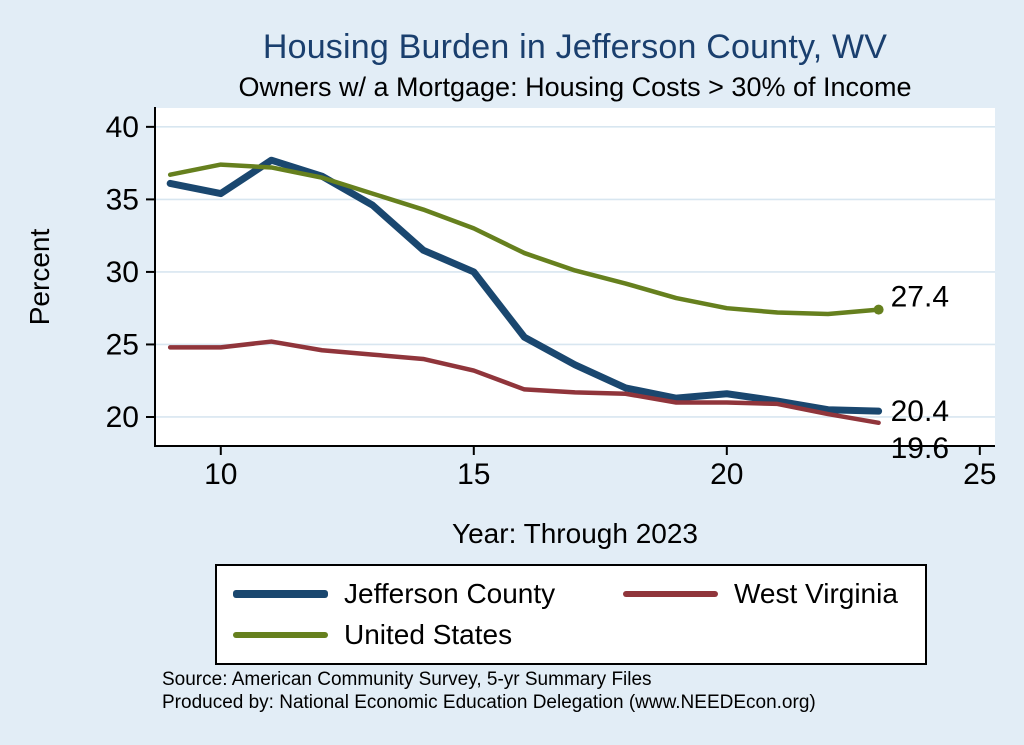  What do you see at coordinates (122, 344) in the screenshot?
I see `y-tick-label: 25` at bounding box center [122, 344].